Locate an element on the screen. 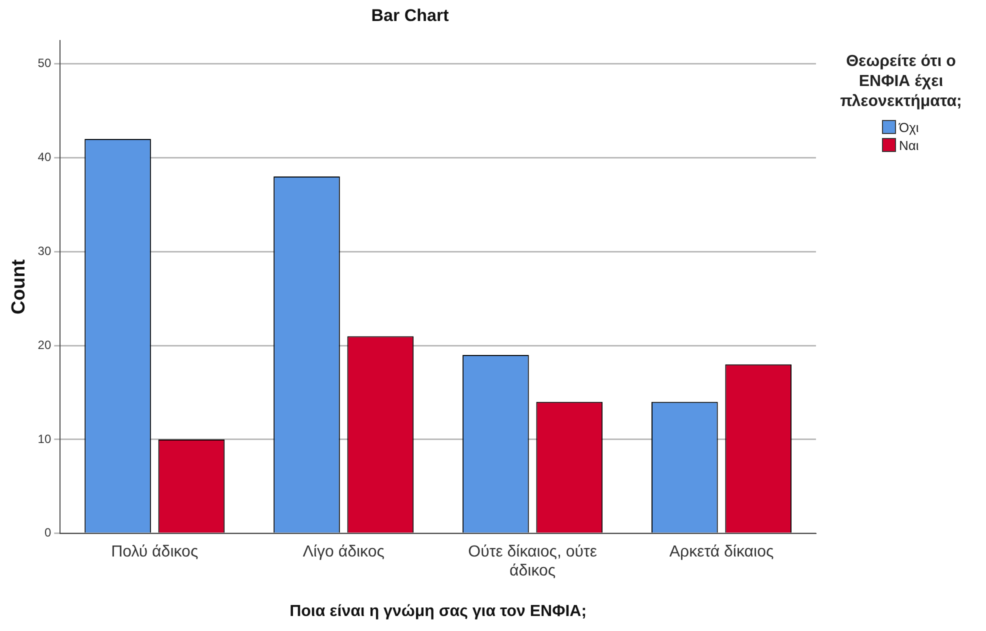 Image resolution: width=986 pixels, height=631 pixels. x-axis-title: Ποια είναι η γνώμη σας για τον ΕΝΦΙΑ; is located at coordinates (438, 611).